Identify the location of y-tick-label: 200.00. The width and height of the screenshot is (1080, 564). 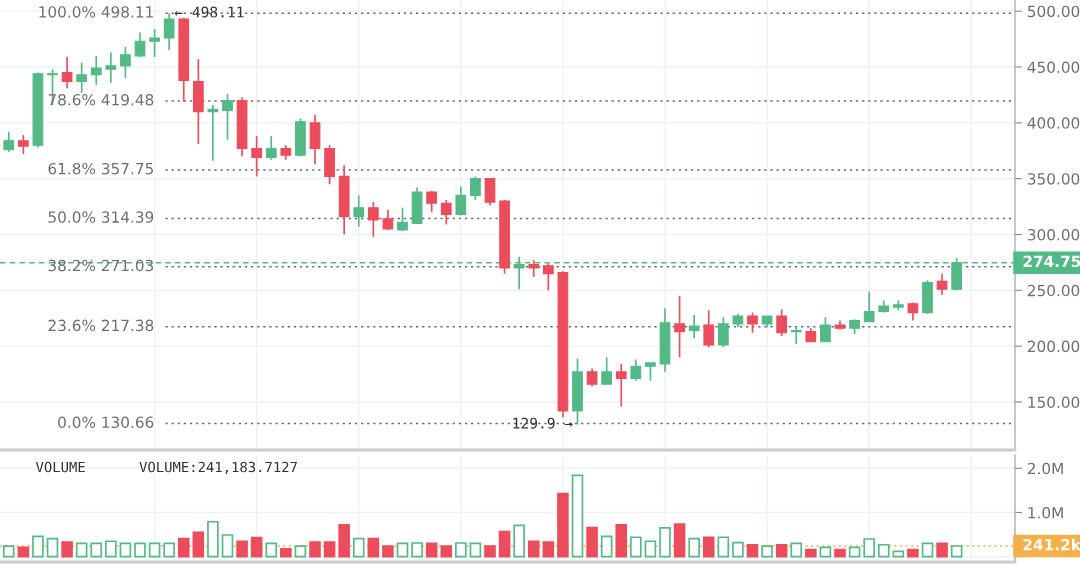
(1053, 346).